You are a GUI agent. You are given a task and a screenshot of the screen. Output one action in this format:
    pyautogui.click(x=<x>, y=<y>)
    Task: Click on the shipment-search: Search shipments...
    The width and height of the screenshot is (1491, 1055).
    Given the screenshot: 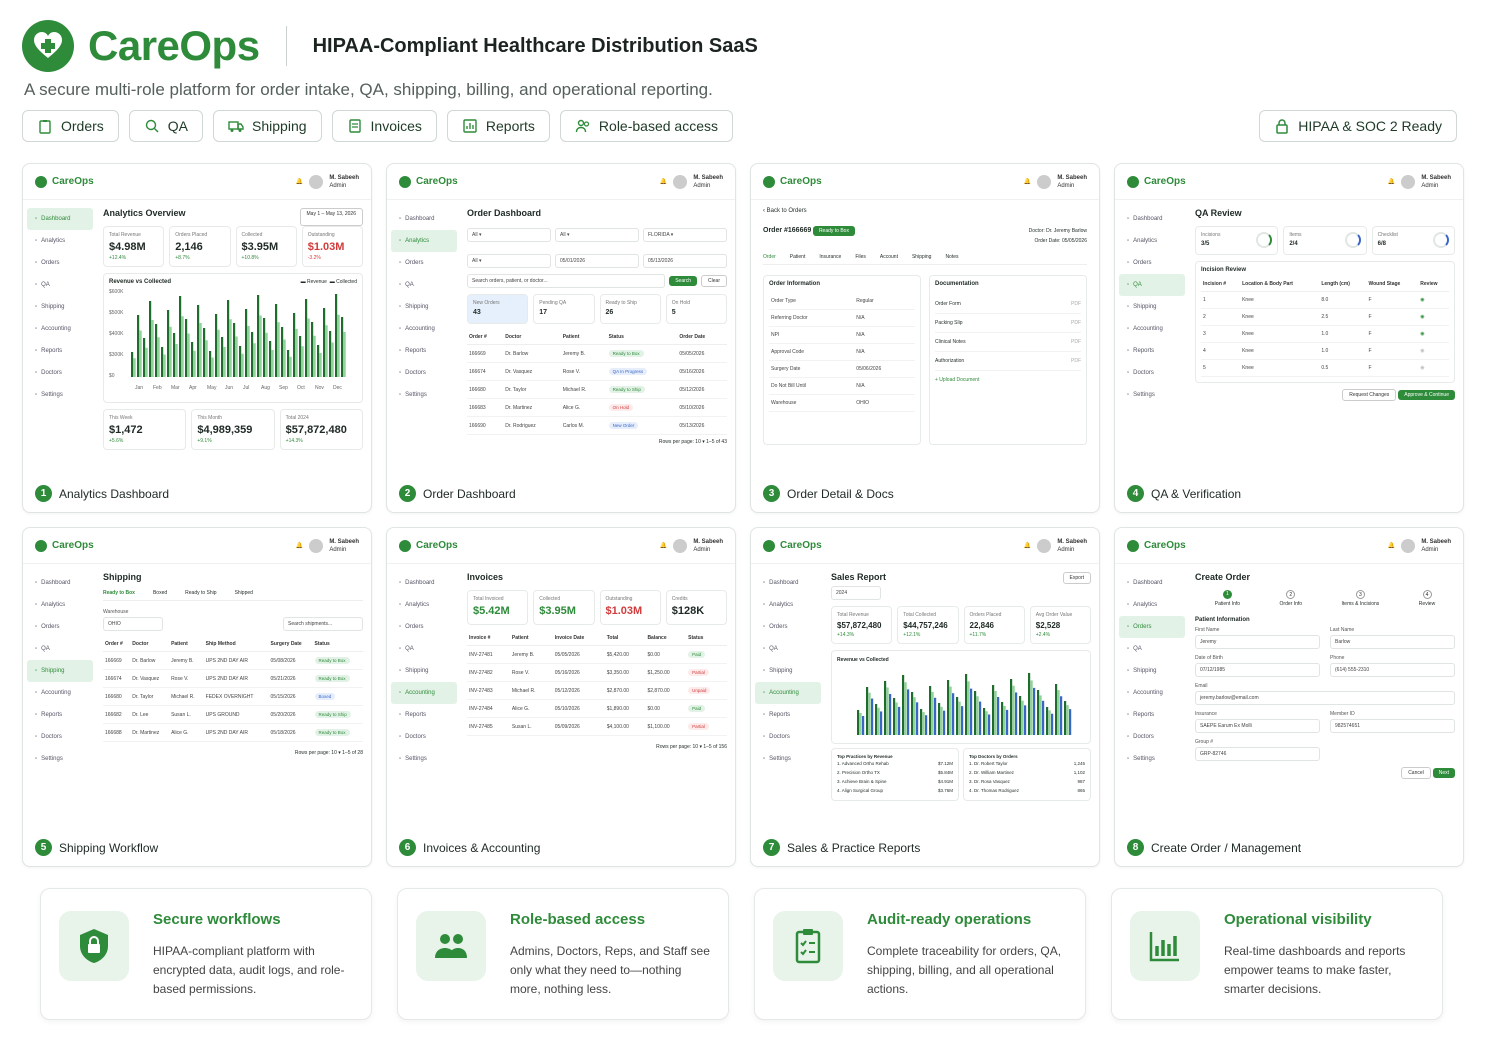 What is the action you would take?
    pyautogui.click(x=323, y=624)
    